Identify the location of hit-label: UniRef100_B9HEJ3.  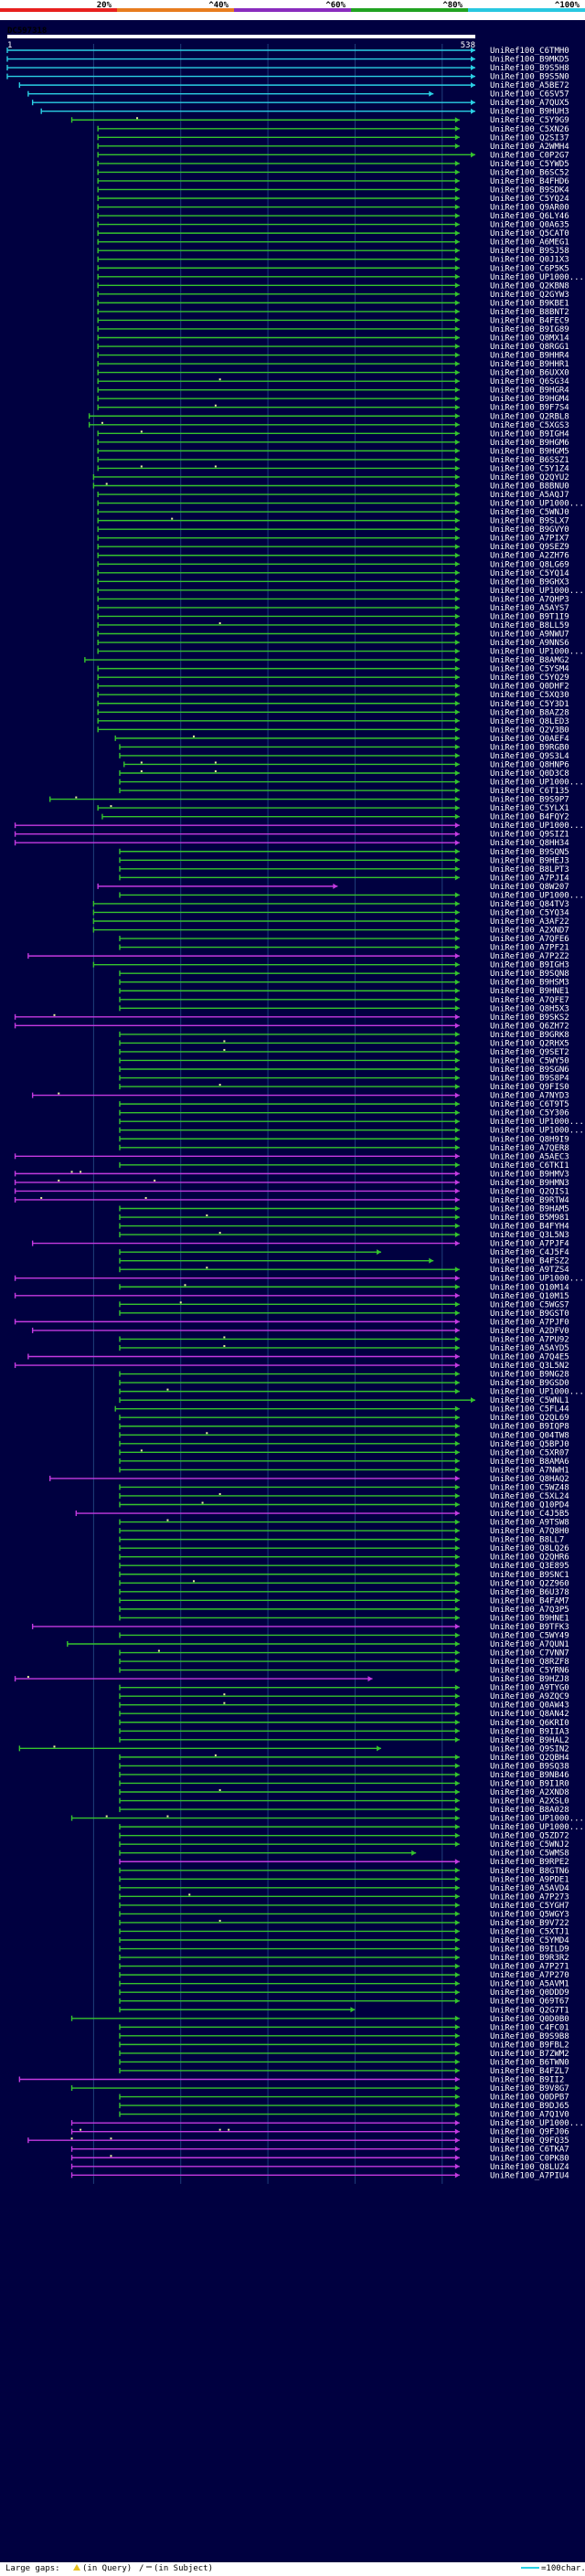
(530, 860).